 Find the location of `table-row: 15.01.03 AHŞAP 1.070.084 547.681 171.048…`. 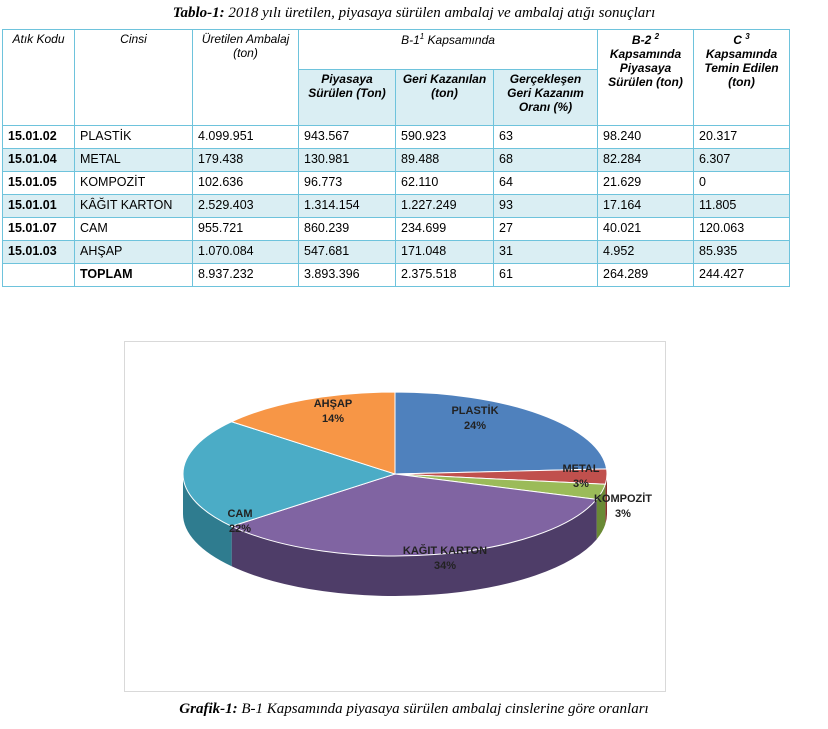

table-row: 15.01.03 AHŞAP 1.070.084 547.681 171.048… is located at coordinates (396, 252).